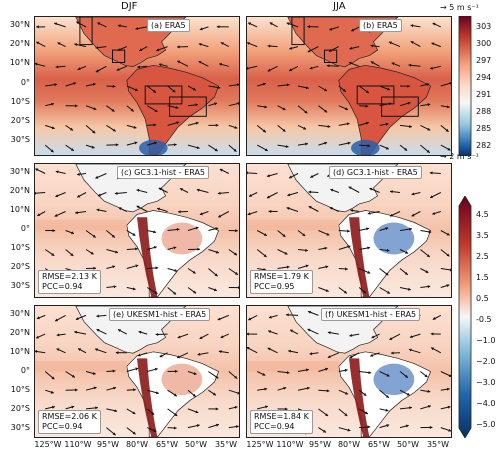 The image size is (500, 454). What do you see at coordinates (464, 156) in the screenshot?
I see `reference-arrow-label: 2 m s⁻¹` at bounding box center [464, 156].